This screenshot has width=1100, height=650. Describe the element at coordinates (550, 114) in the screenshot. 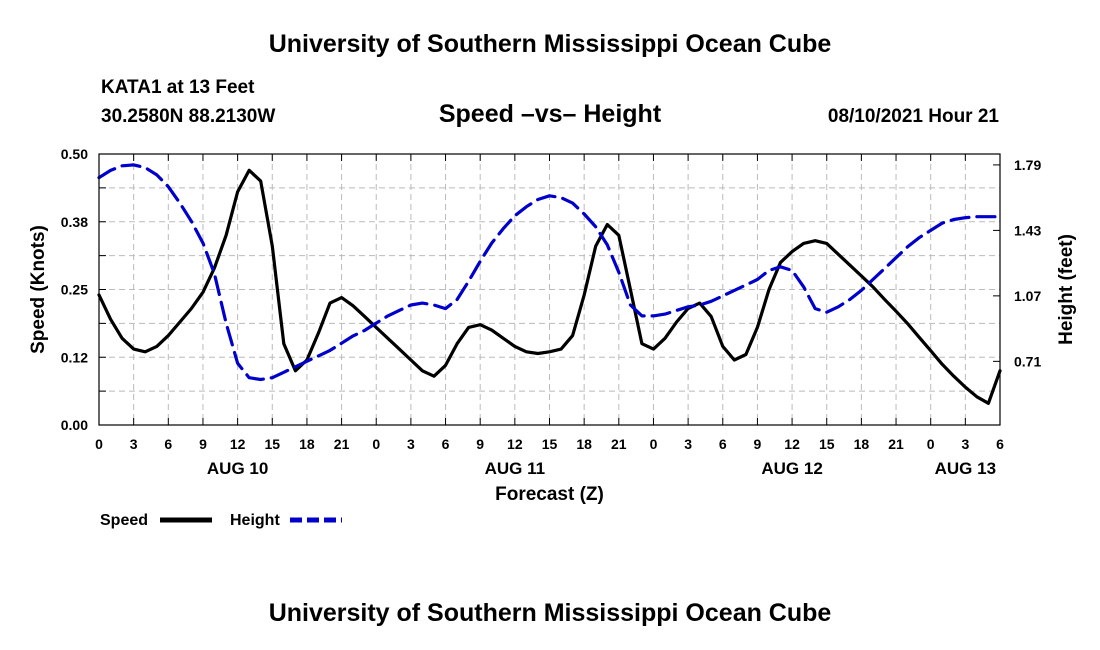

I see `chart-title: Speed –vs– Height` at that location.